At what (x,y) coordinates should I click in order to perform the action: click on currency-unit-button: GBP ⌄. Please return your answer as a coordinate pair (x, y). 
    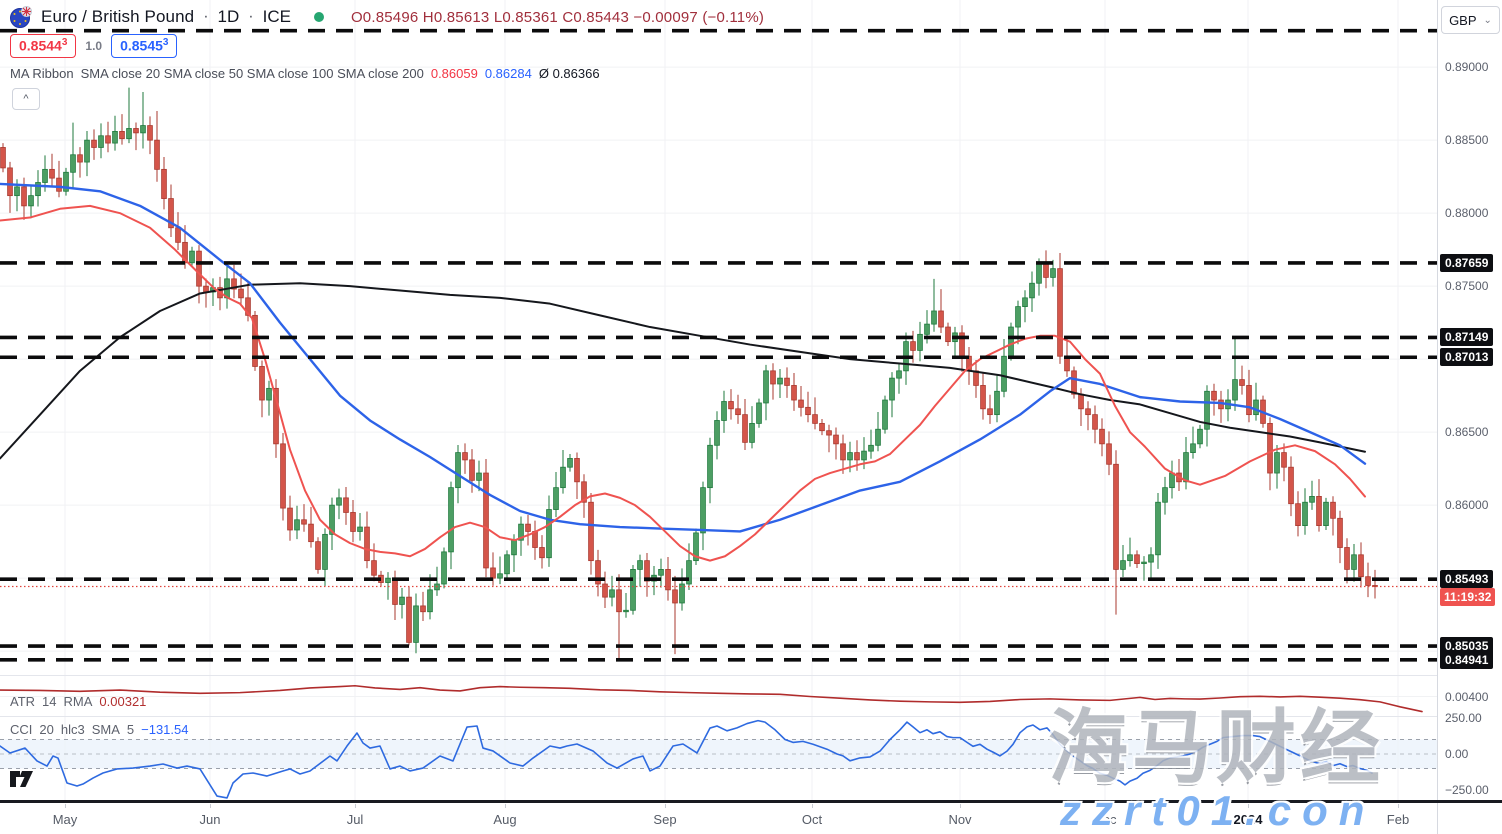
    Looking at the image, I should click on (1470, 20).